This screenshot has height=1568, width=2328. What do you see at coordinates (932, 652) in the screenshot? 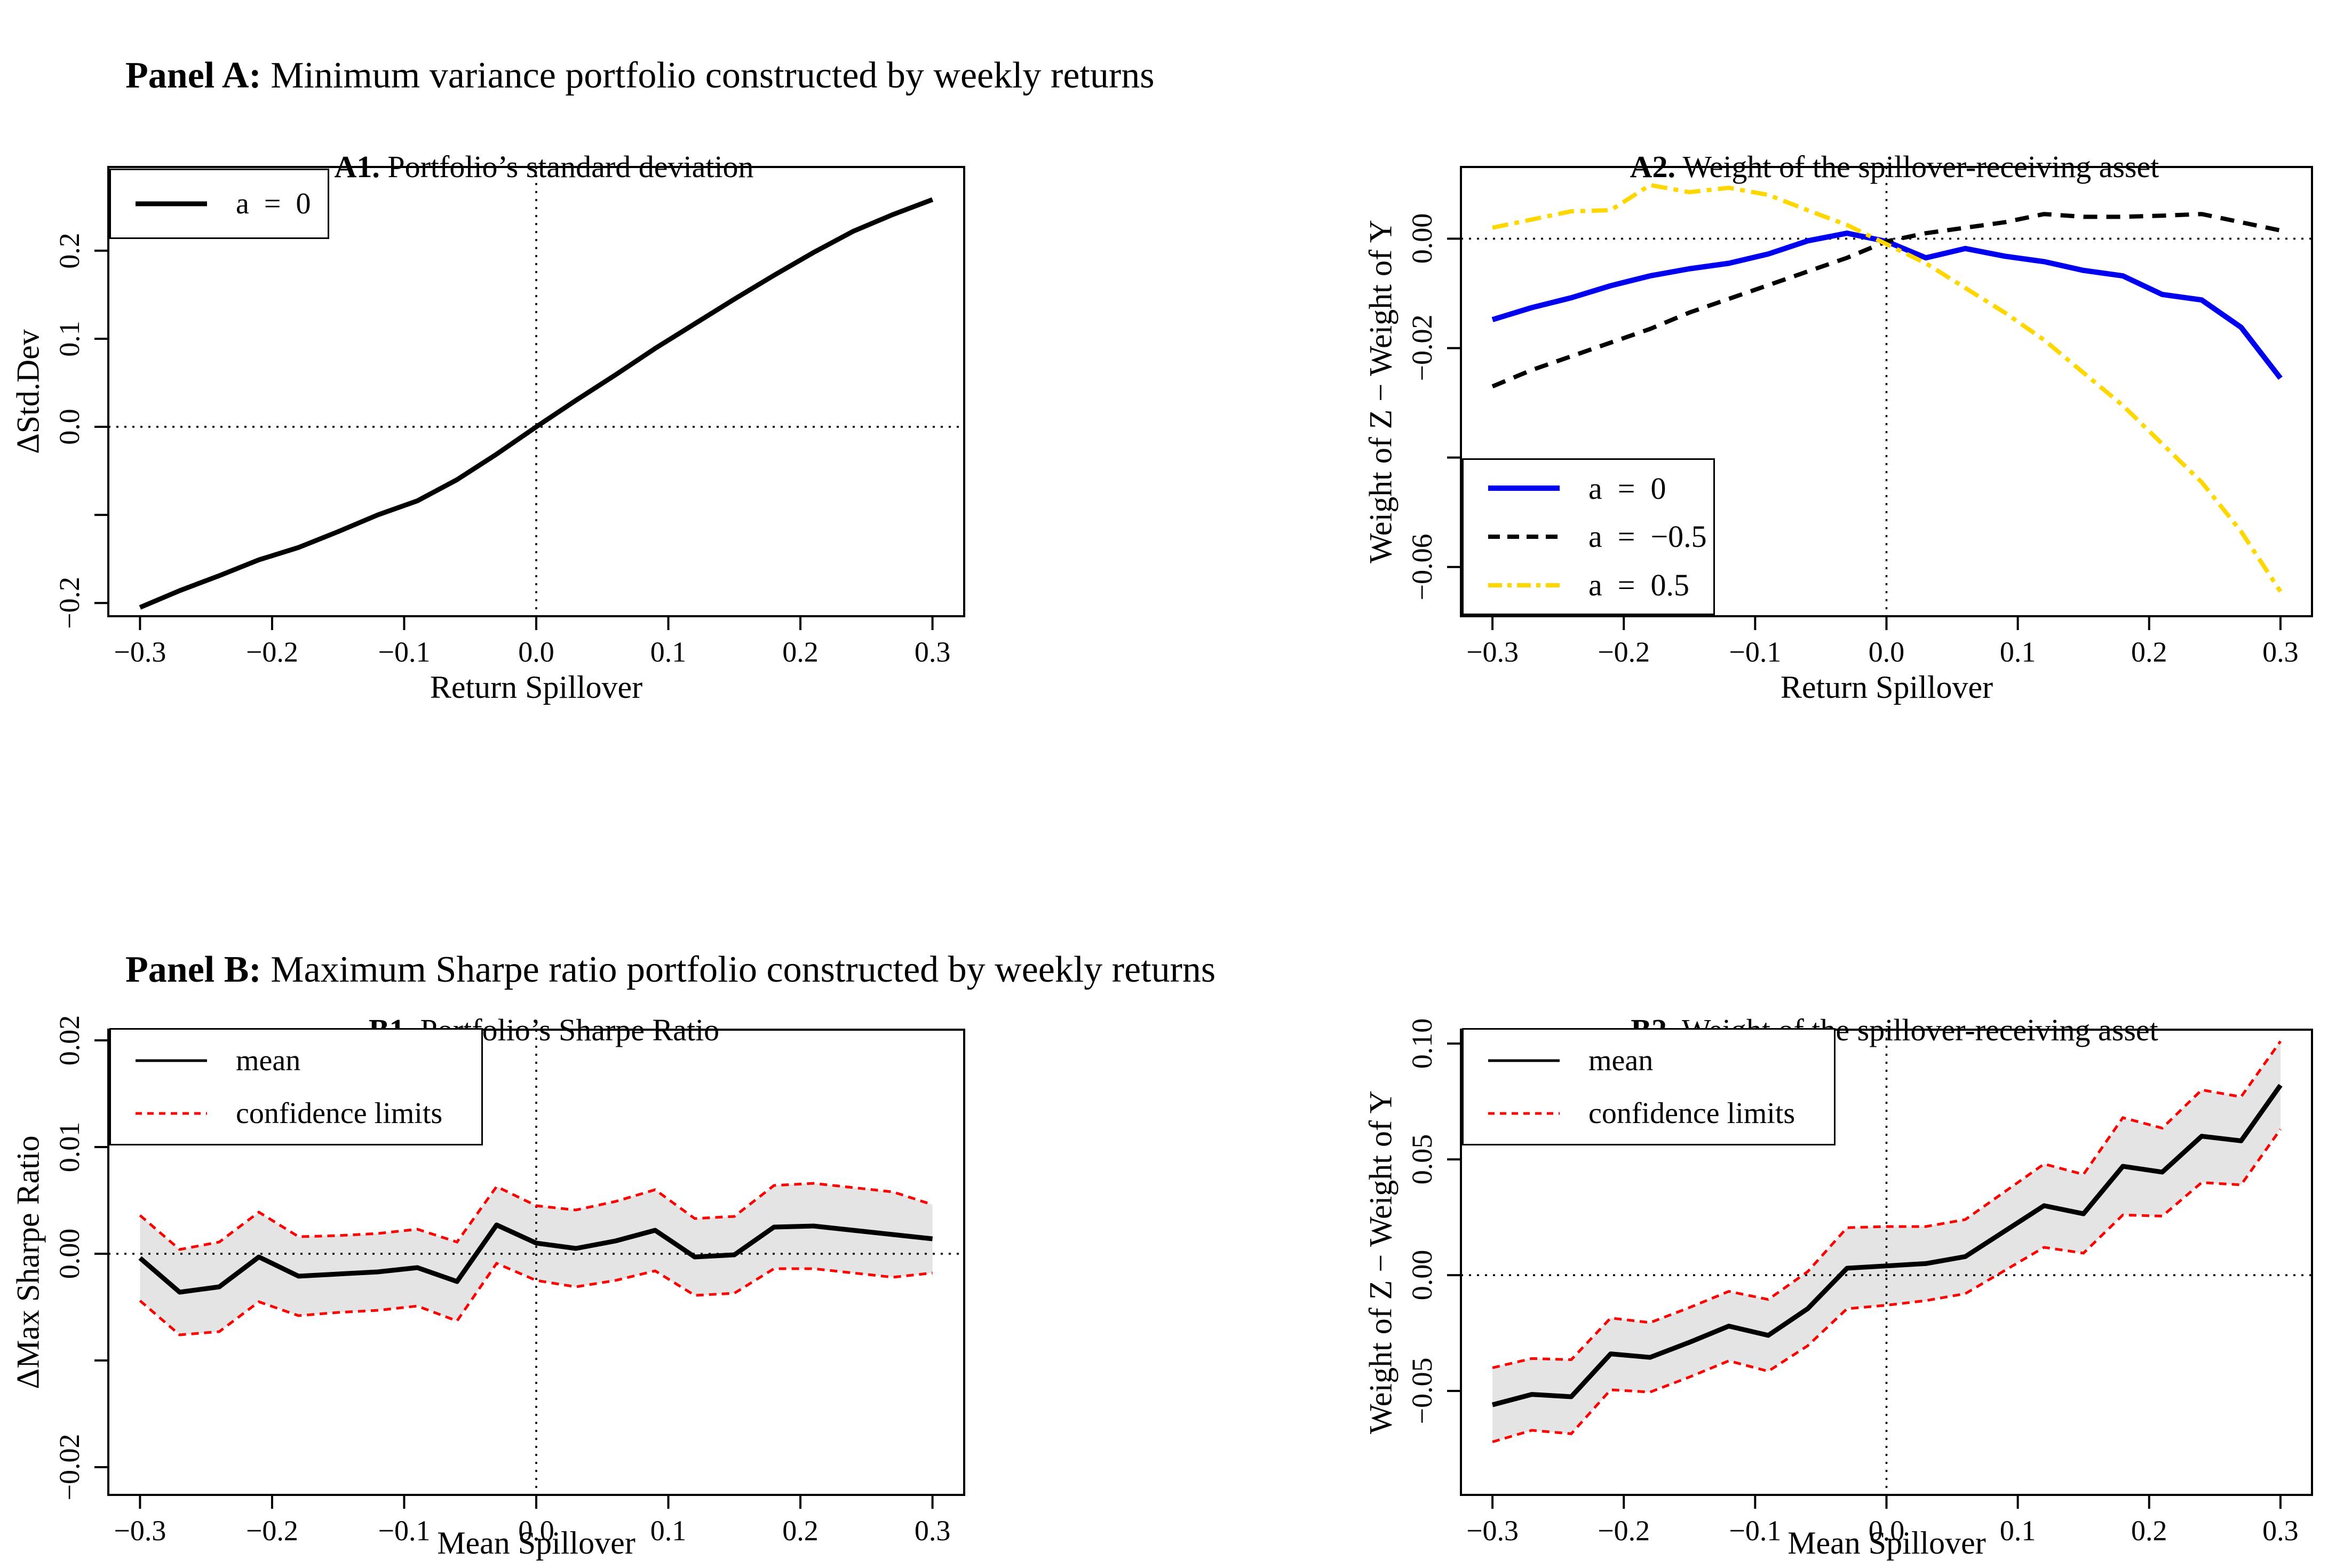
I see `a1-x-tick-label: 0.3` at bounding box center [932, 652].